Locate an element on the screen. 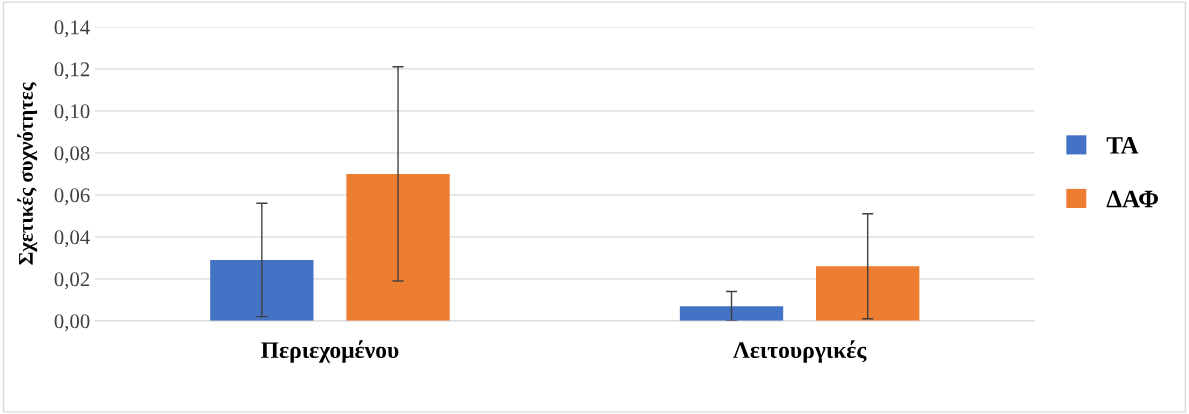  legend-label: ΔΑΦ is located at coordinates (1132, 199).